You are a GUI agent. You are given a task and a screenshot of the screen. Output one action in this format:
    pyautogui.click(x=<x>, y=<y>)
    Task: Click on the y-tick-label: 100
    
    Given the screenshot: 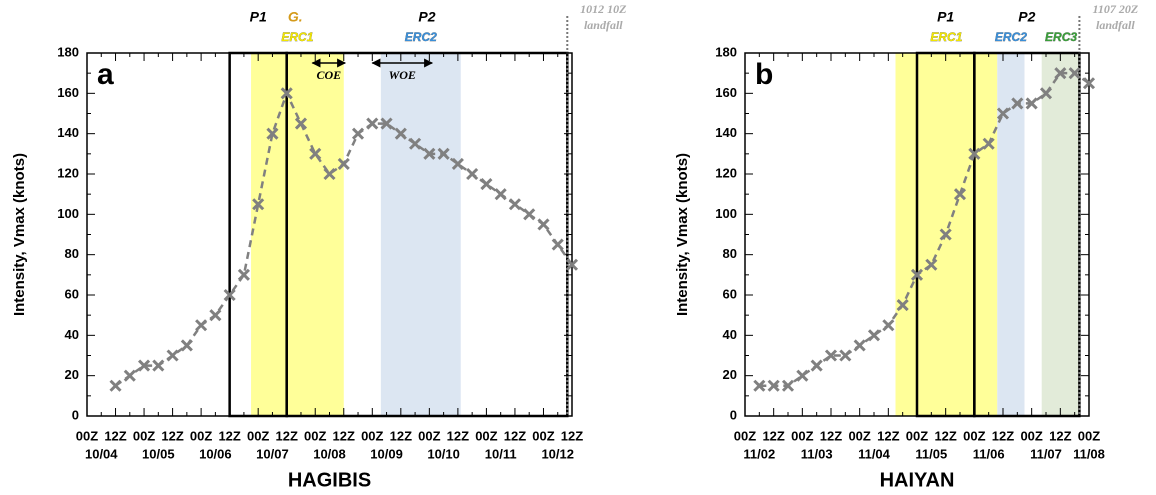 What is the action you would take?
    pyautogui.click(x=726, y=213)
    